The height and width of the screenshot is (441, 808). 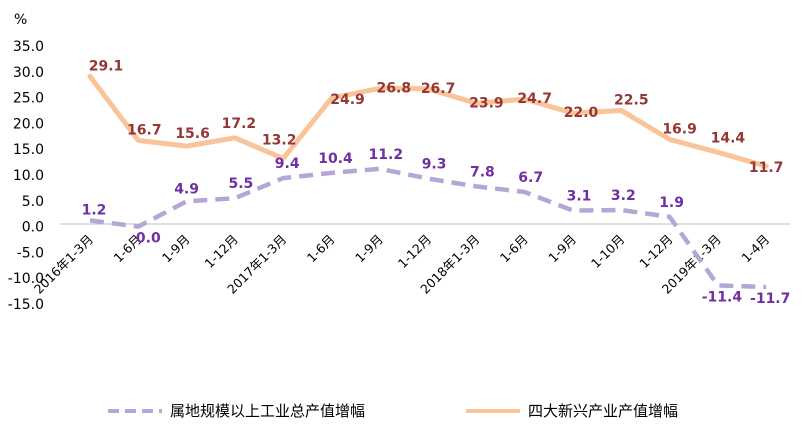 I want to click on y-tick-label: 35.0, so click(x=28, y=47).